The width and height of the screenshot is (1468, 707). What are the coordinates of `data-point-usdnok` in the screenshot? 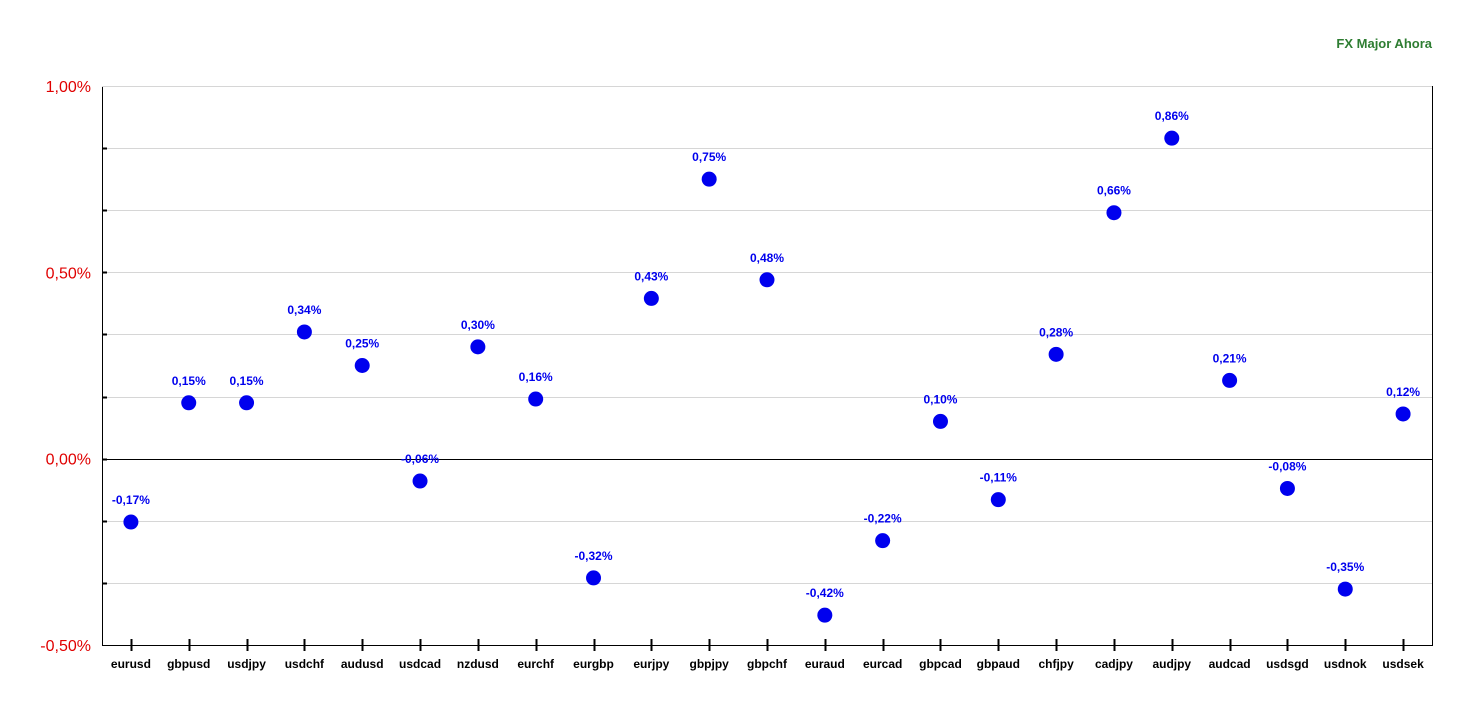 It's located at (1345, 589).